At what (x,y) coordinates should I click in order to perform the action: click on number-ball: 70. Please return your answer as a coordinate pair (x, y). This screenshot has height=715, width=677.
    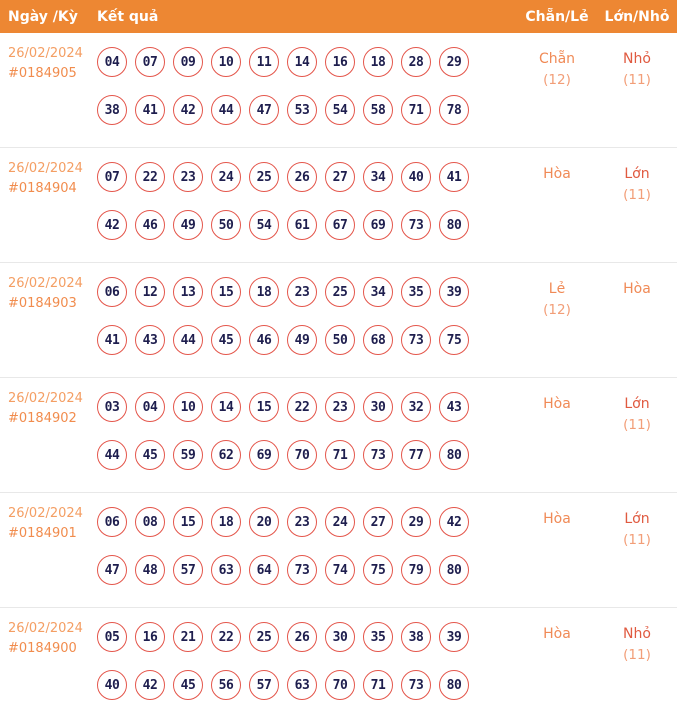
    Looking at the image, I should click on (340, 685).